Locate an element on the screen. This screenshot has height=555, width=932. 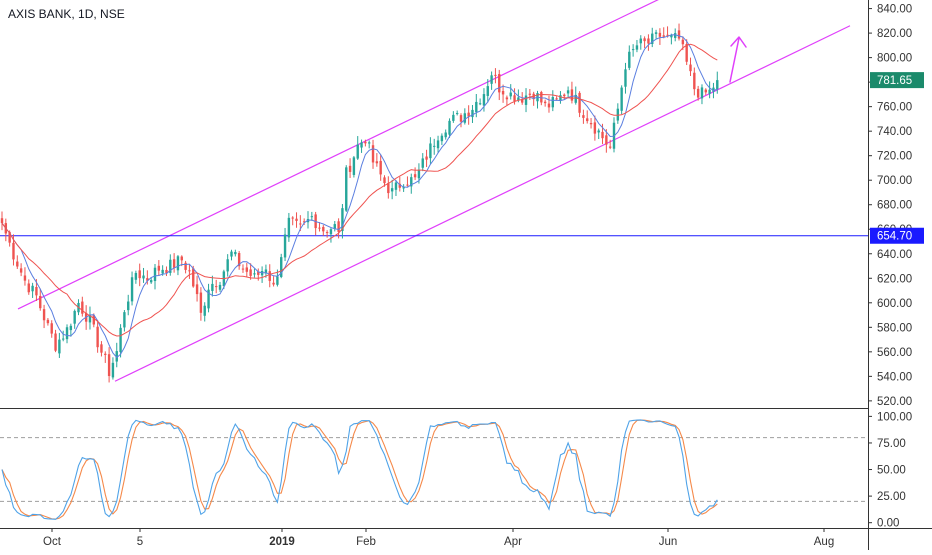
price-tick-label: 800.00 is located at coordinates (894, 59).